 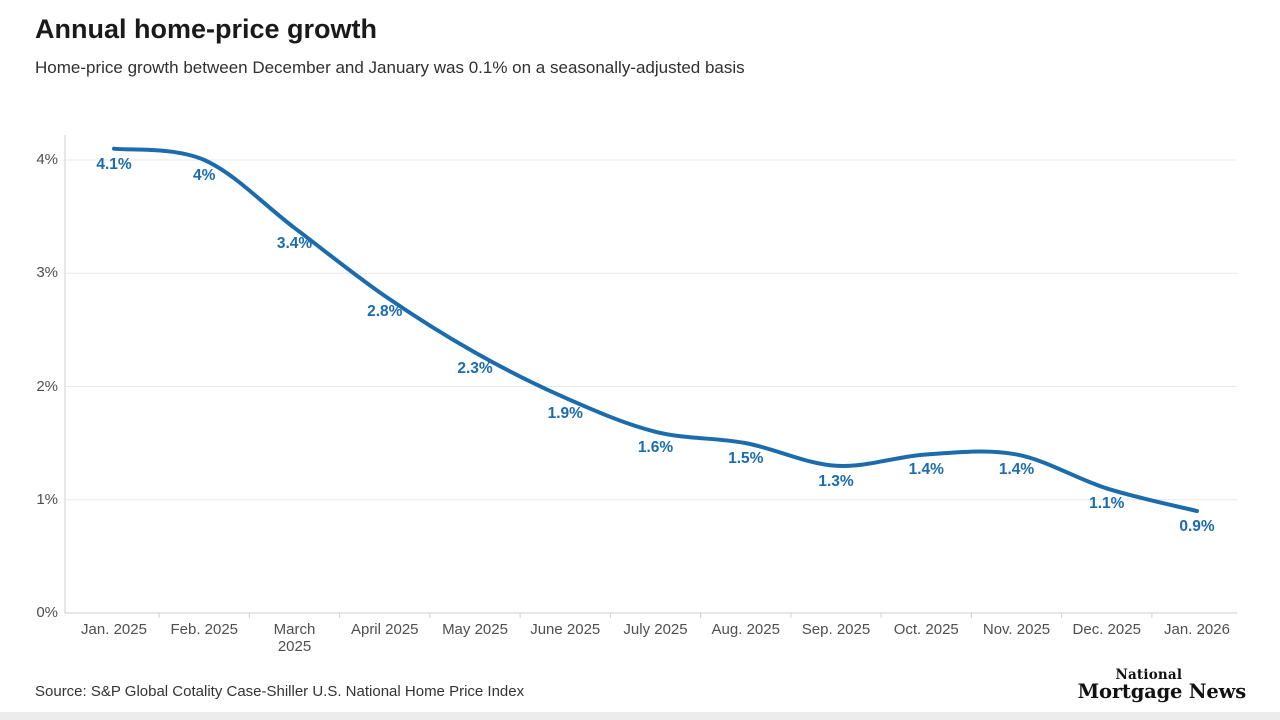 What do you see at coordinates (114, 164) in the screenshot?
I see `data-point-label: 4.1%` at bounding box center [114, 164].